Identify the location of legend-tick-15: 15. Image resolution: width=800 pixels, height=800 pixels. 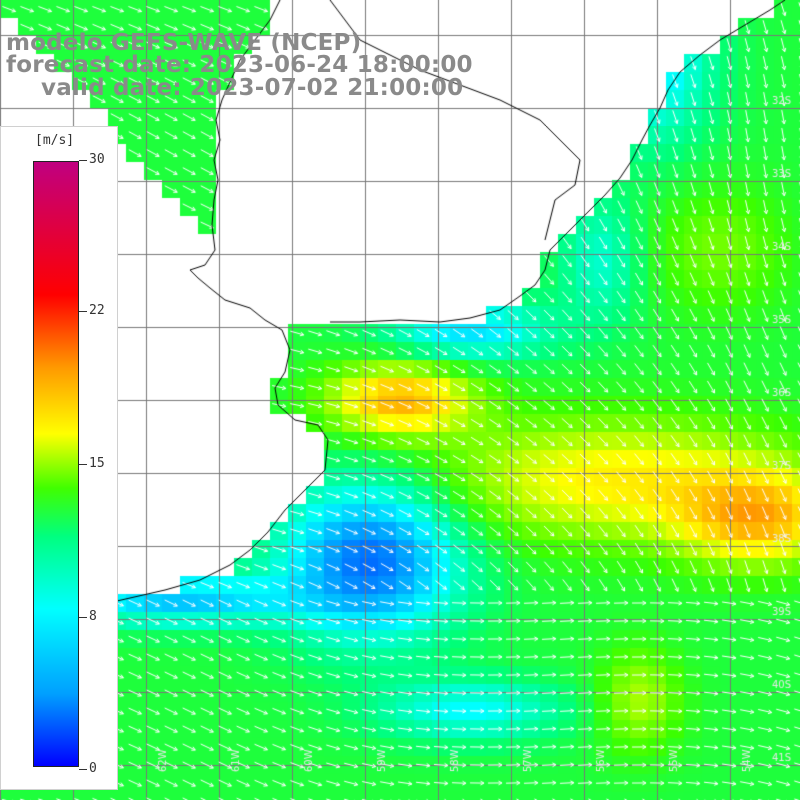
(92, 463).